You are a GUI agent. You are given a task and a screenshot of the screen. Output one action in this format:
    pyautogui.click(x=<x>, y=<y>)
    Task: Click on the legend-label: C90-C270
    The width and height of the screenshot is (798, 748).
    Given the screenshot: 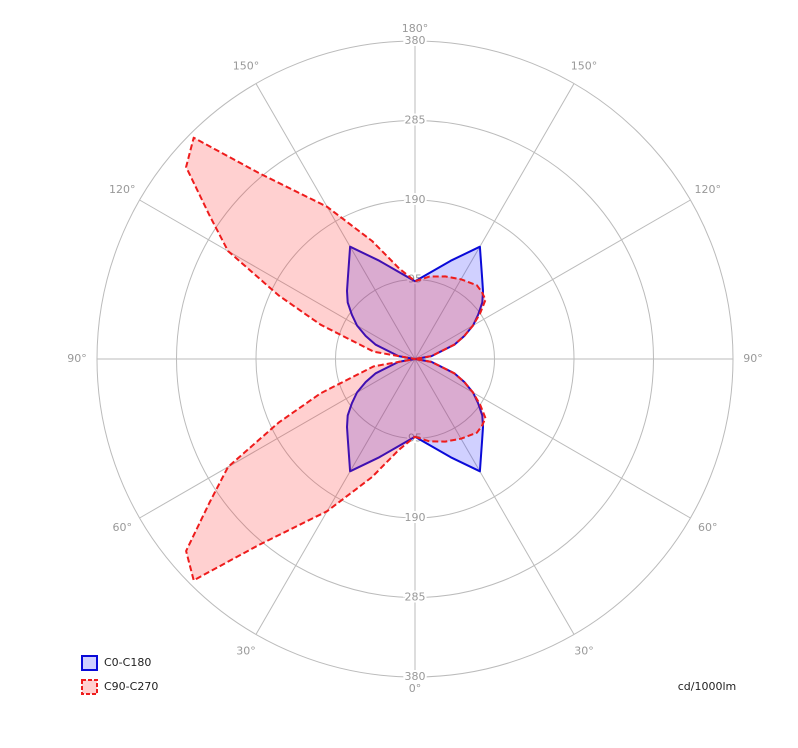 What is the action you would take?
    pyautogui.click(x=131, y=686)
    